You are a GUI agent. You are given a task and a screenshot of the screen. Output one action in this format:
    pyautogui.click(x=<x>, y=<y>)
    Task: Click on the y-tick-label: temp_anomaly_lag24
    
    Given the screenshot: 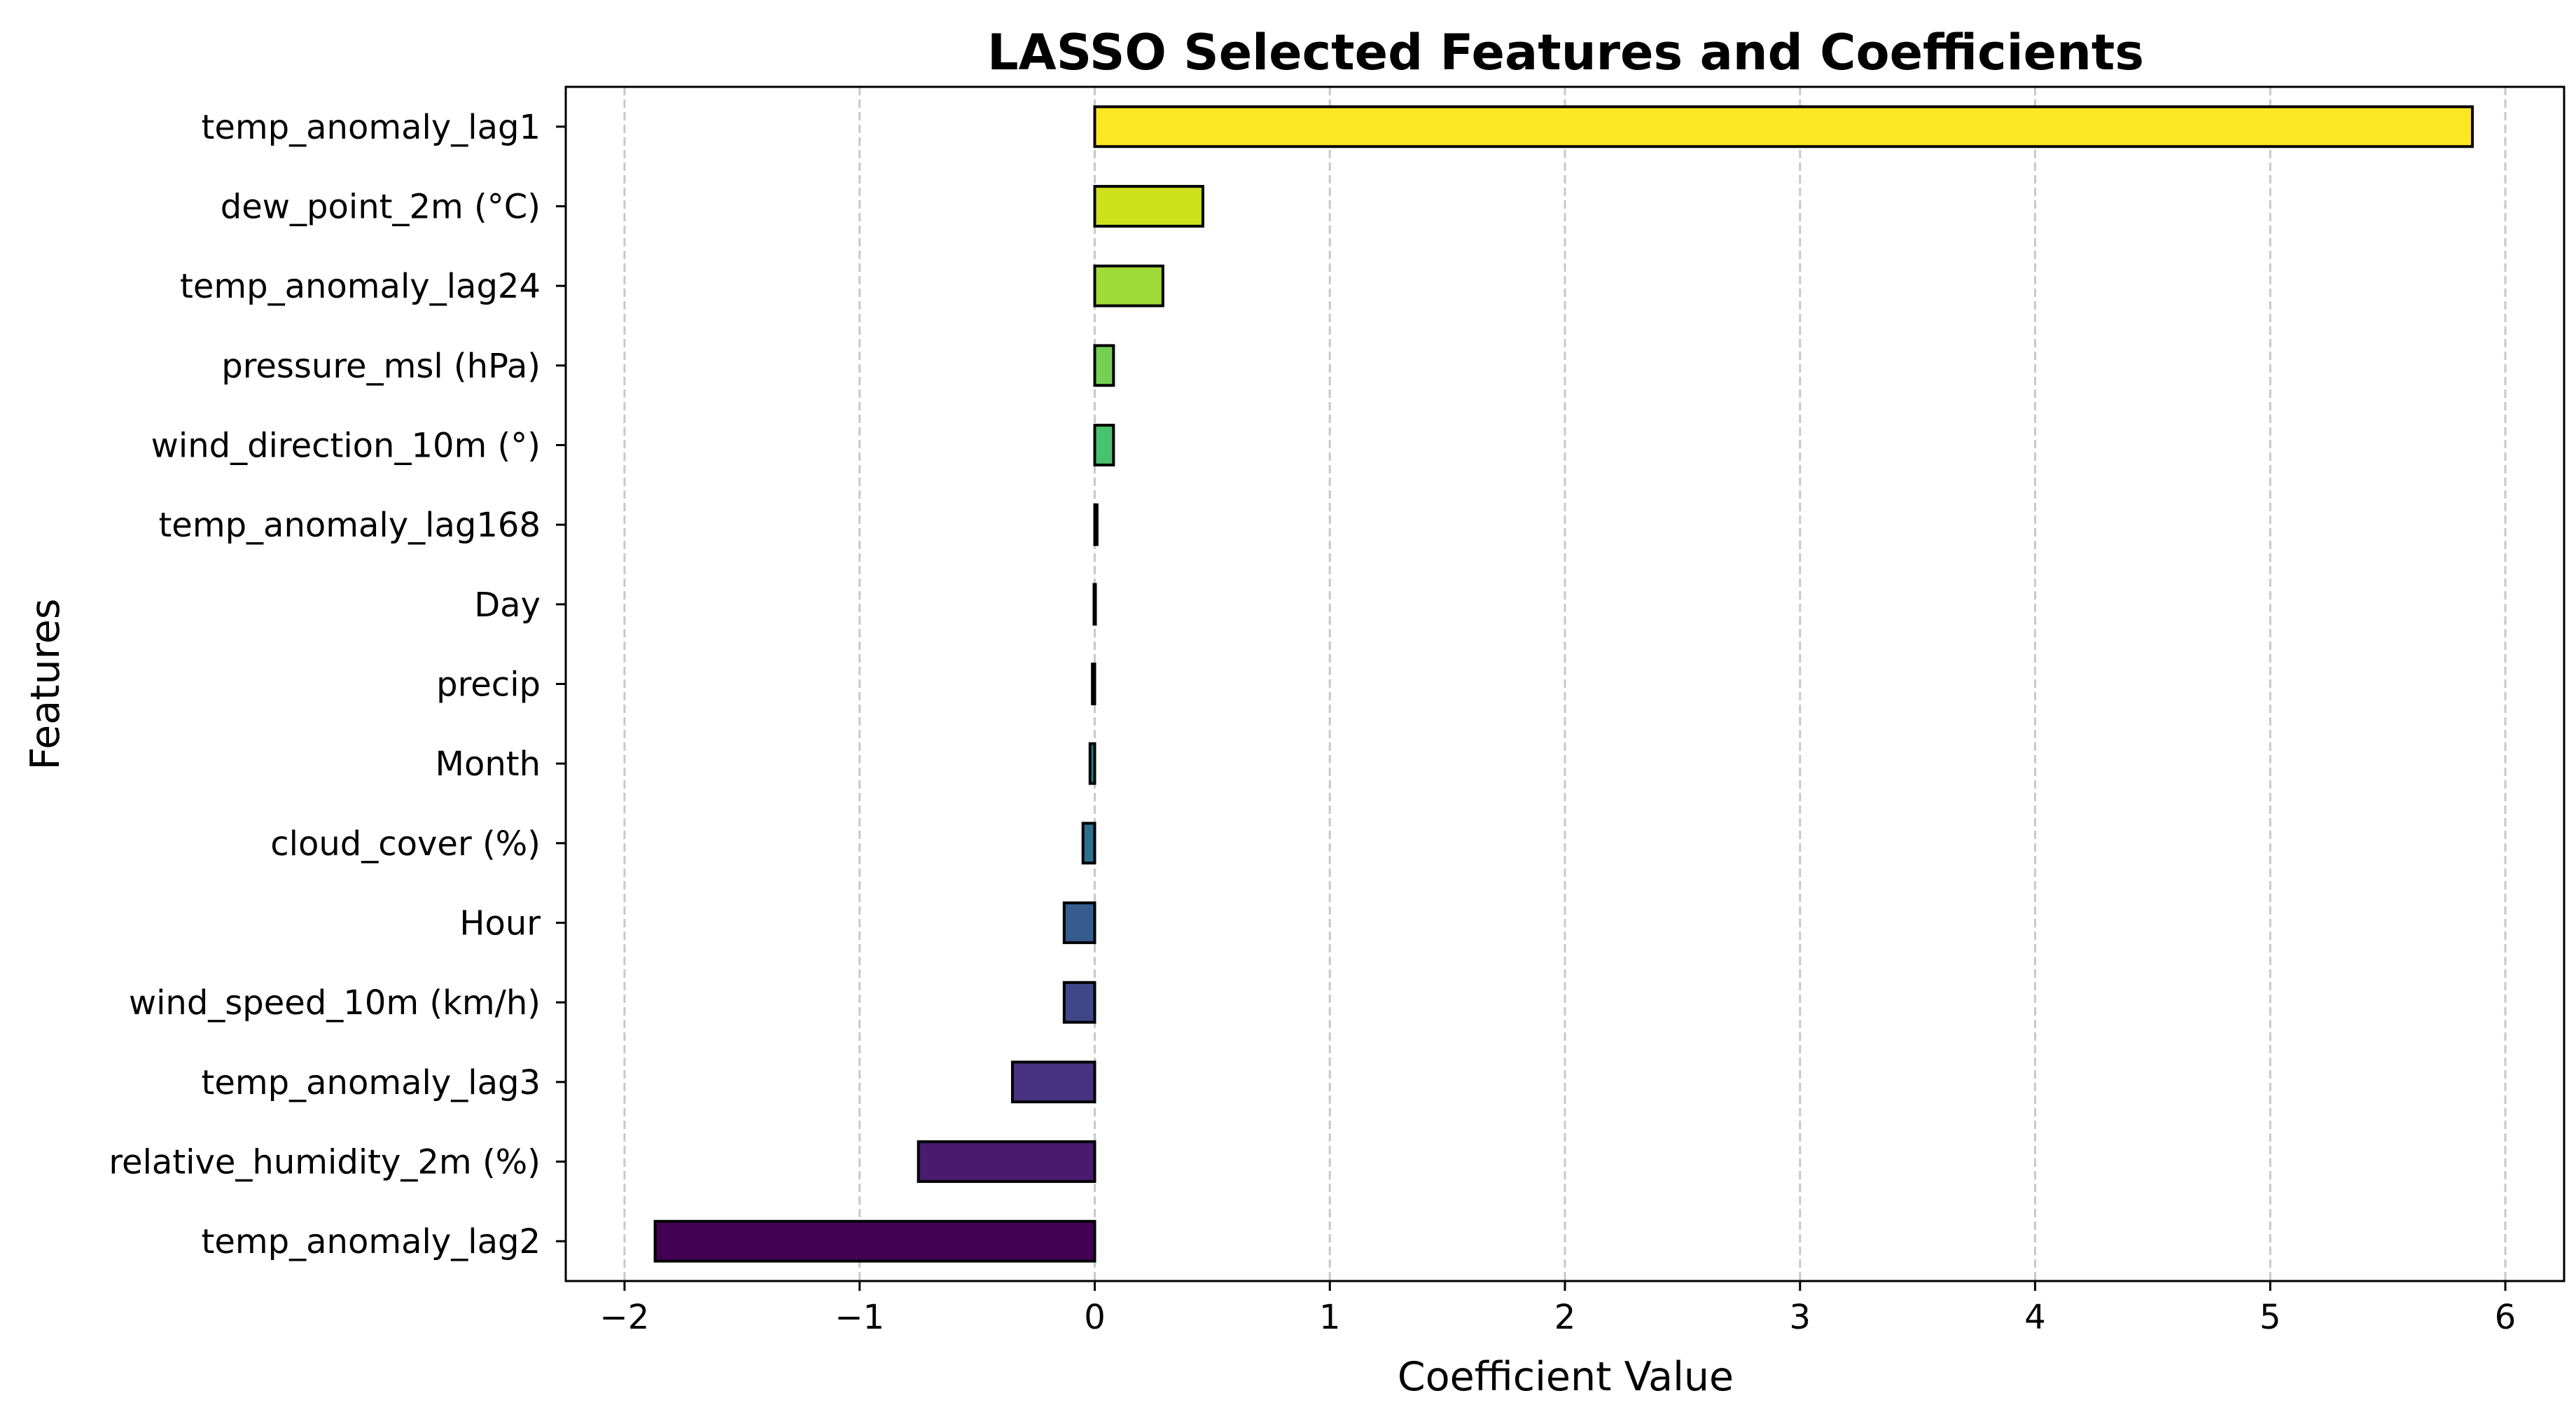 What is the action you would take?
    pyautogui.click(x=360, y=286)
    